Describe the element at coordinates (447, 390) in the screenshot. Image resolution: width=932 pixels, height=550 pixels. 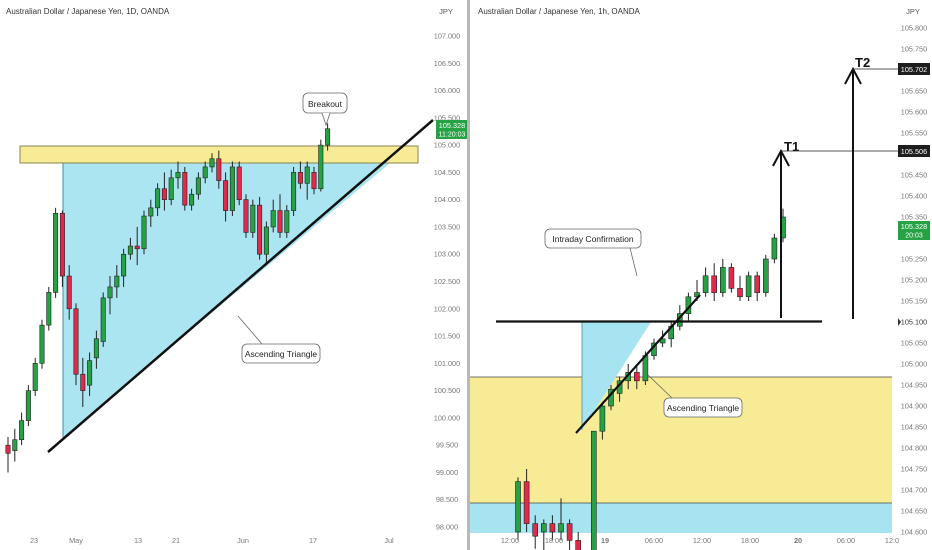
I see `y-tick-label: 100.500` at that location.